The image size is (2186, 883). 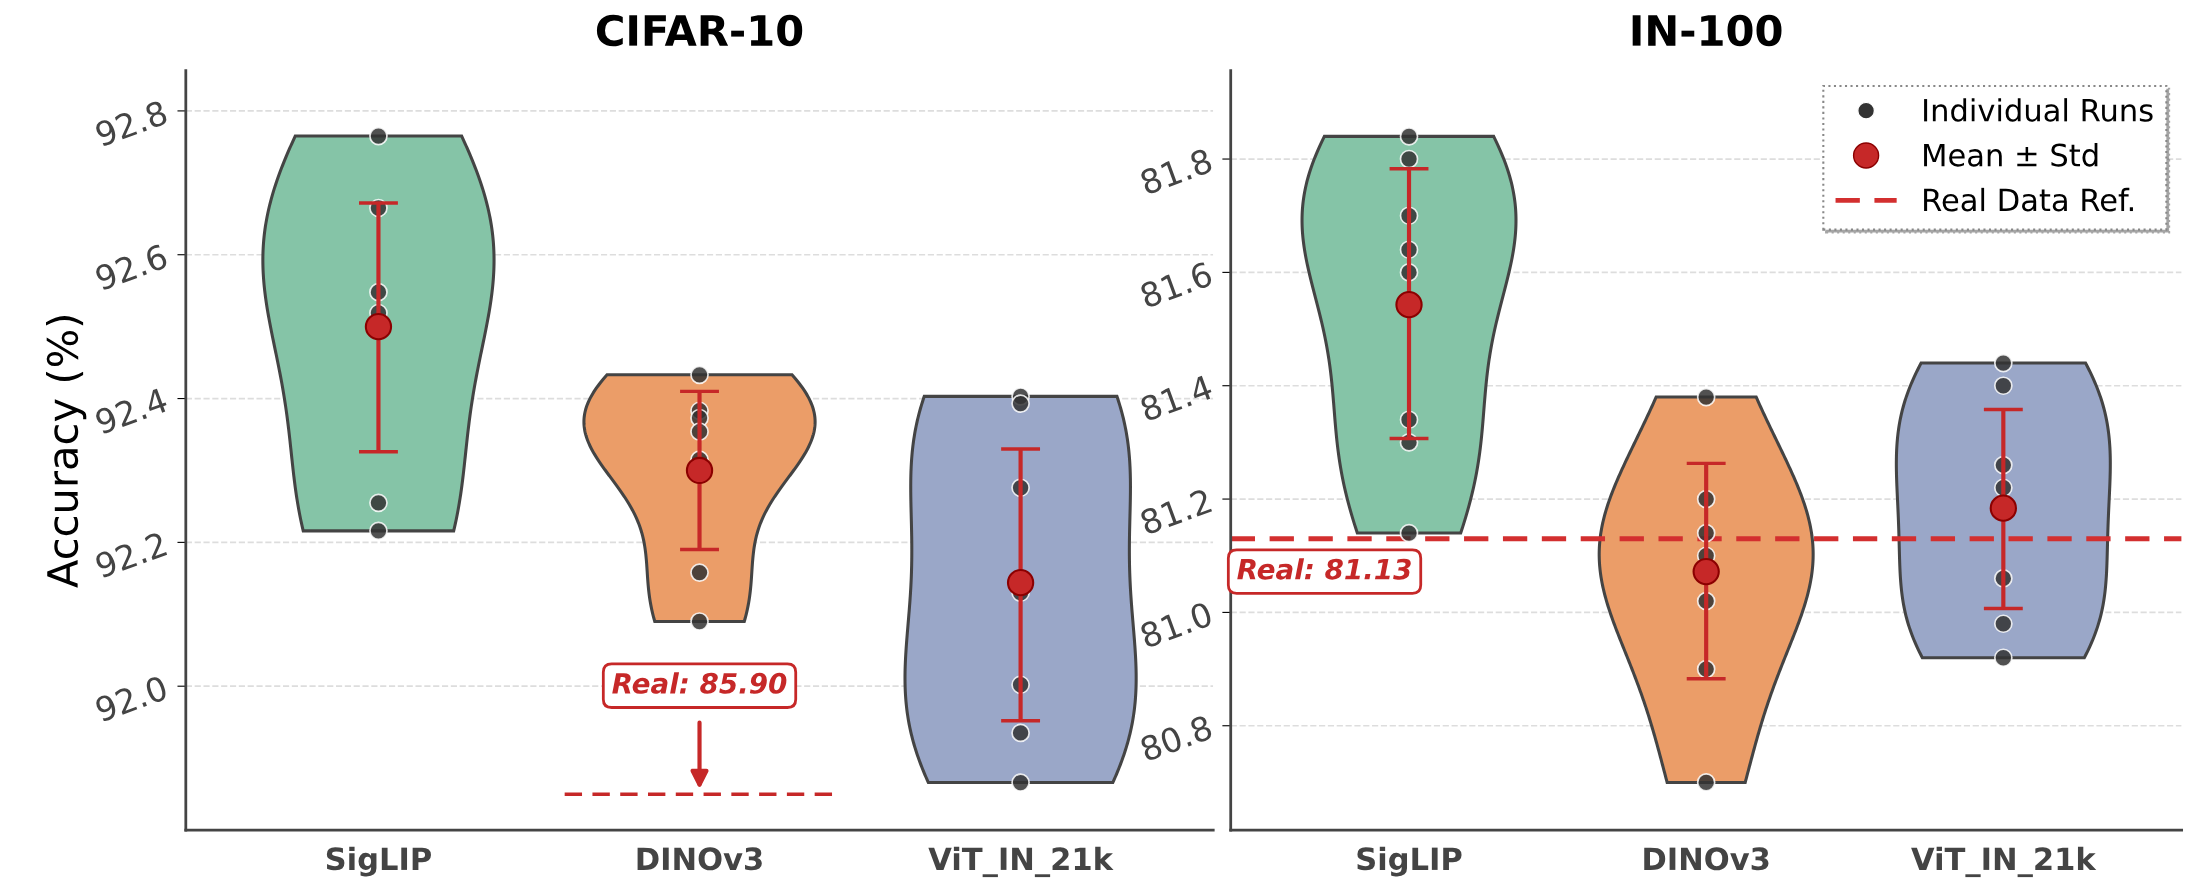 What do you see at coordinates (1176, 171) in the screenshot?
I see `y-tick-label: 81.8` at bounding box center [1176, 171].